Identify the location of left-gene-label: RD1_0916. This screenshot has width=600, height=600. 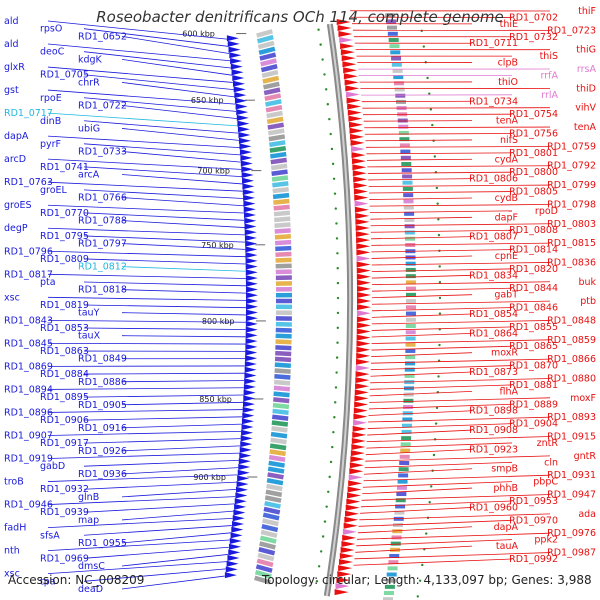
(102, 428).